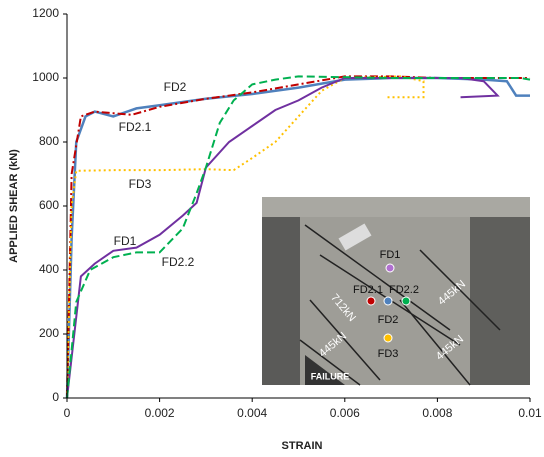 This screenshot has height=457, width=544. What do you see at coordinates (355, 237) in the screenshot?
I see `gauge` at bounding box center [355, 237].